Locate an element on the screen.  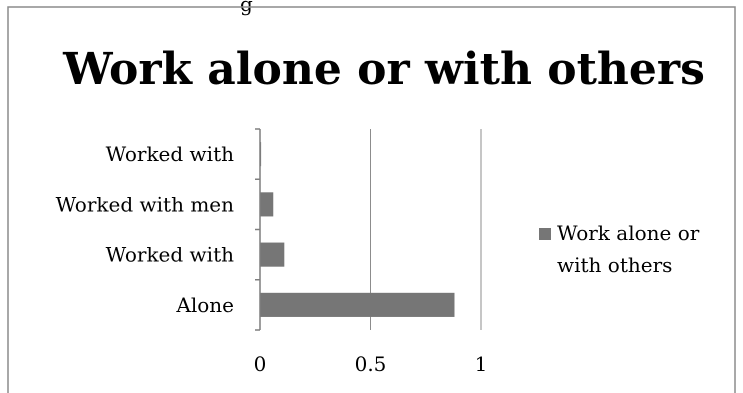
top-caption-partial: g is located at coordinates (246, 8).